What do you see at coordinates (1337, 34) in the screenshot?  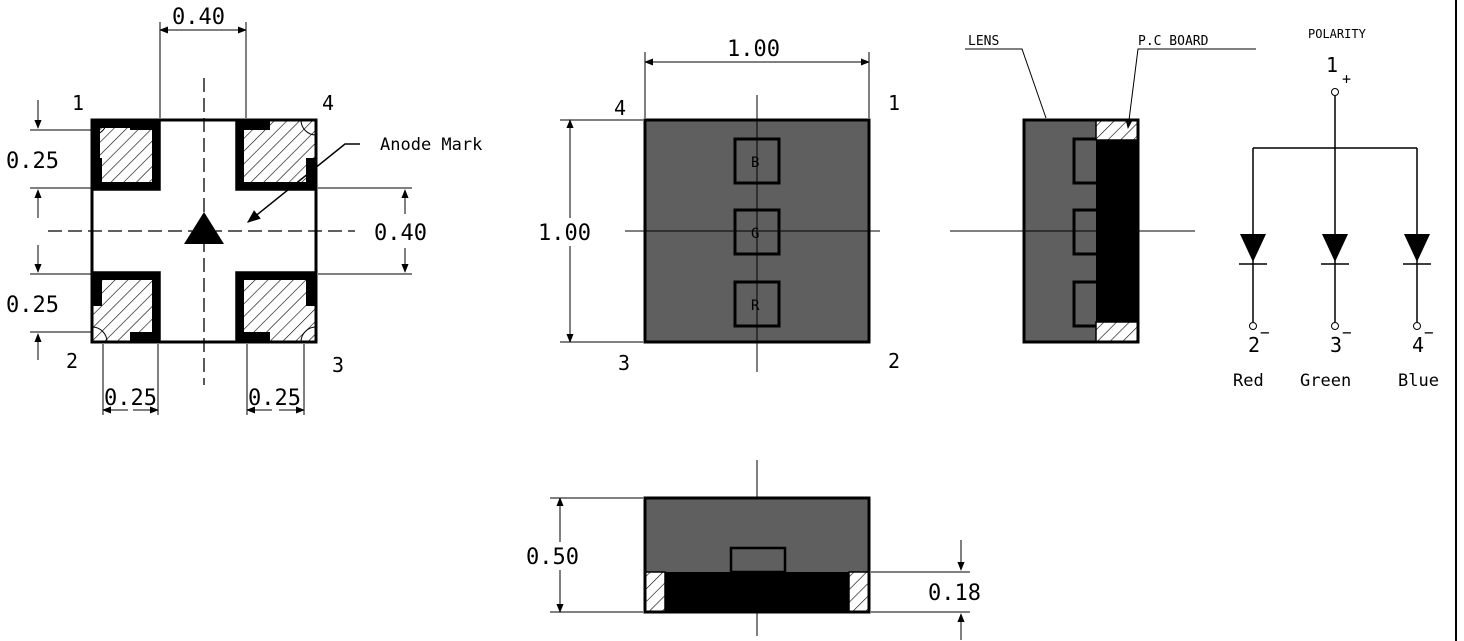 I see `polarity-title: POLARITY` at bounding box center [1337, 34].